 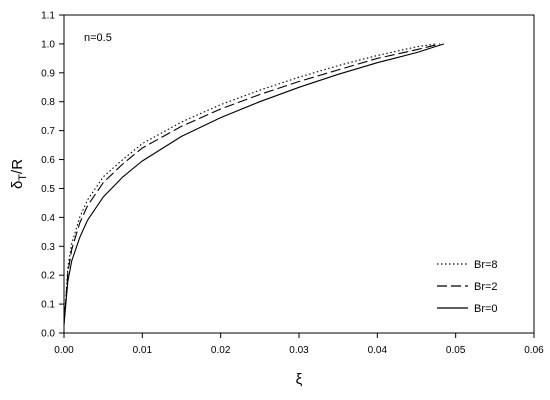 I want to click on y-tick-label: 0.1, so click(x=48, y=305).